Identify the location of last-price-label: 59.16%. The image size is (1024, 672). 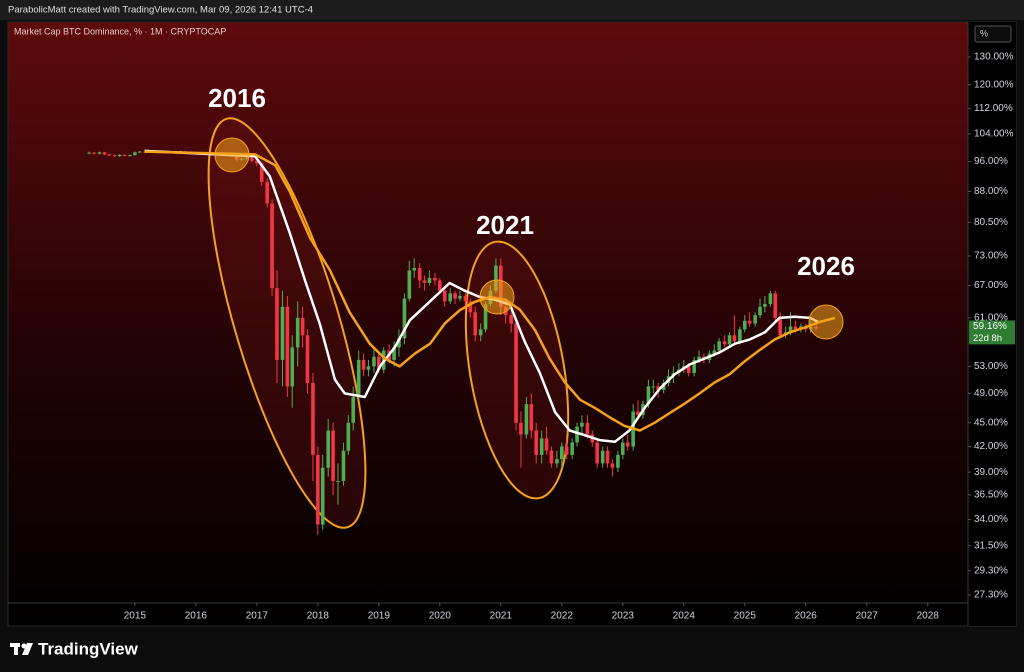
(990, 326).